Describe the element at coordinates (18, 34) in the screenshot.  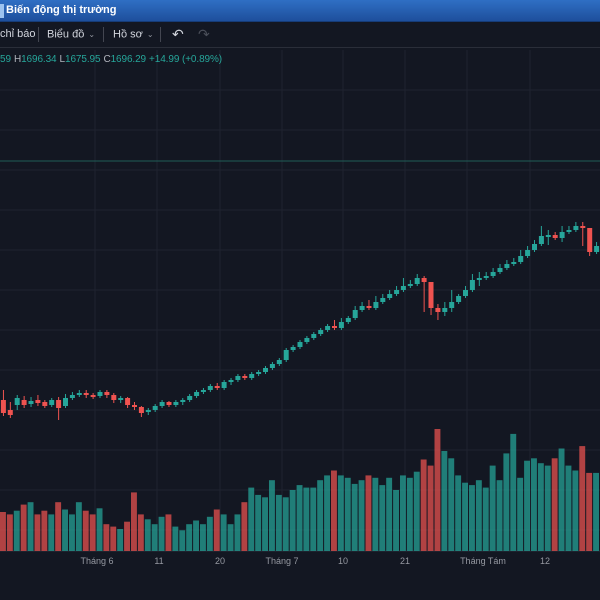
I see `indicators-button: chỉ báo` at that location.